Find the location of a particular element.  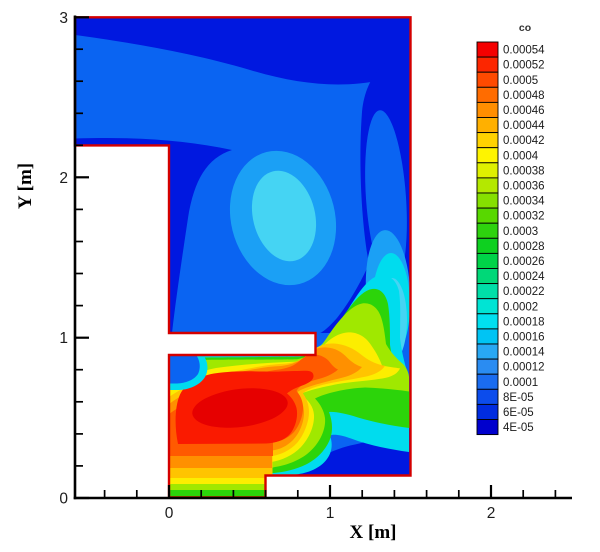

legend-label: 8E-05 is located at coordinates (518, 398).